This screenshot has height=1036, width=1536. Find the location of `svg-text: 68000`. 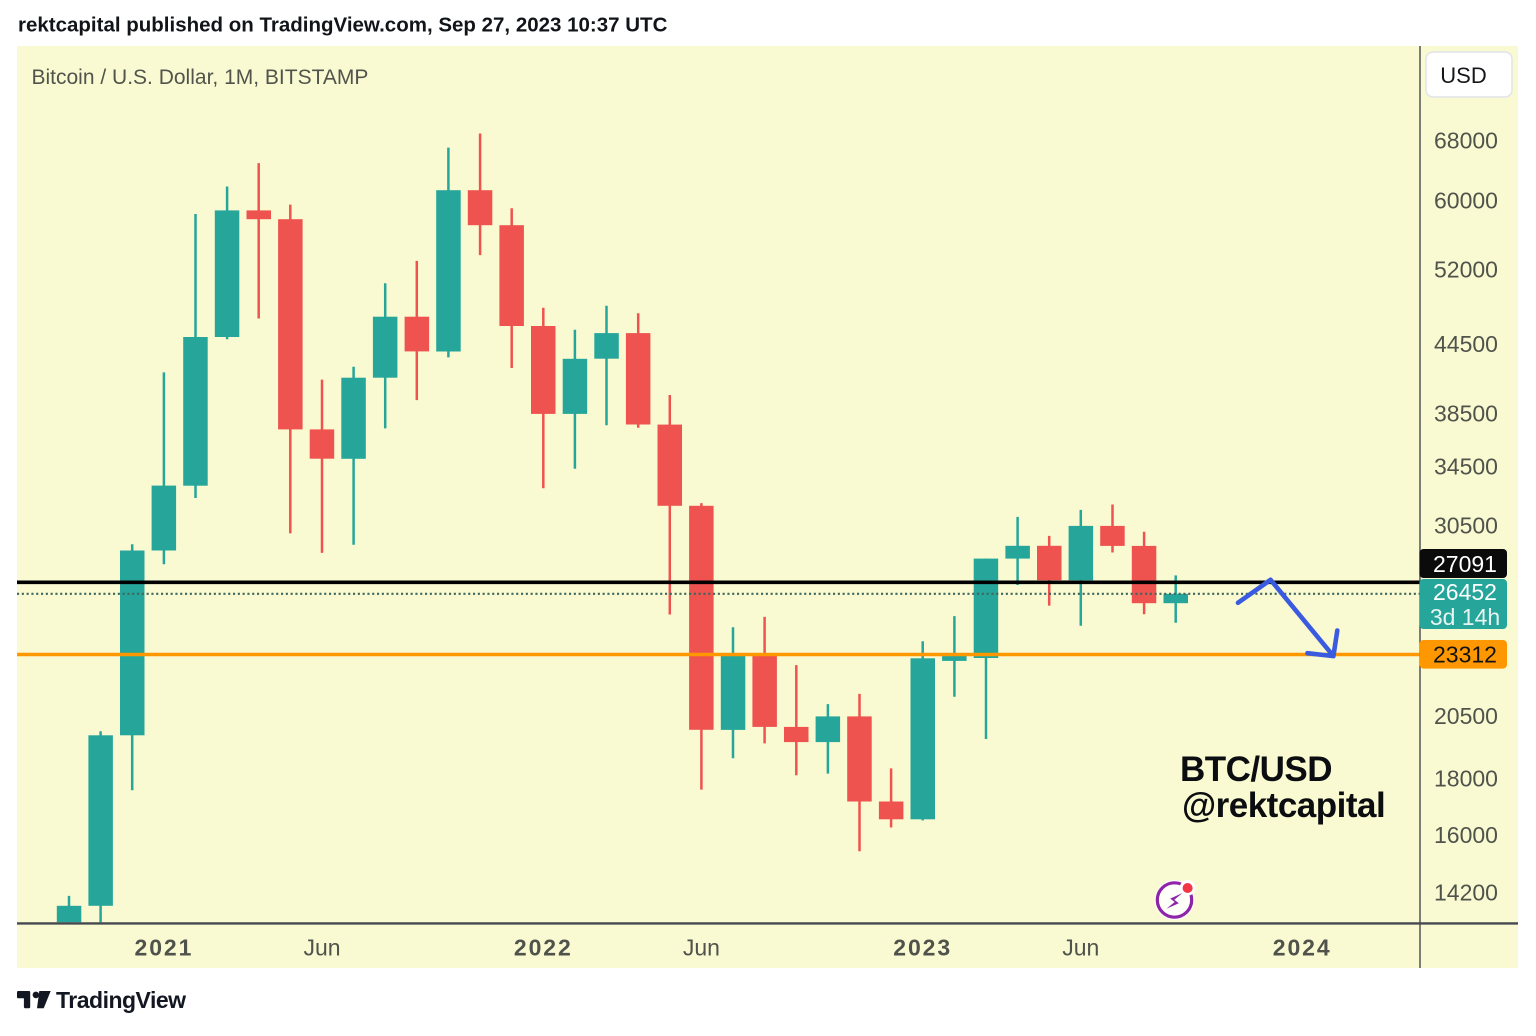

svg-text: 68000 is located at coordinates (1466, 141).